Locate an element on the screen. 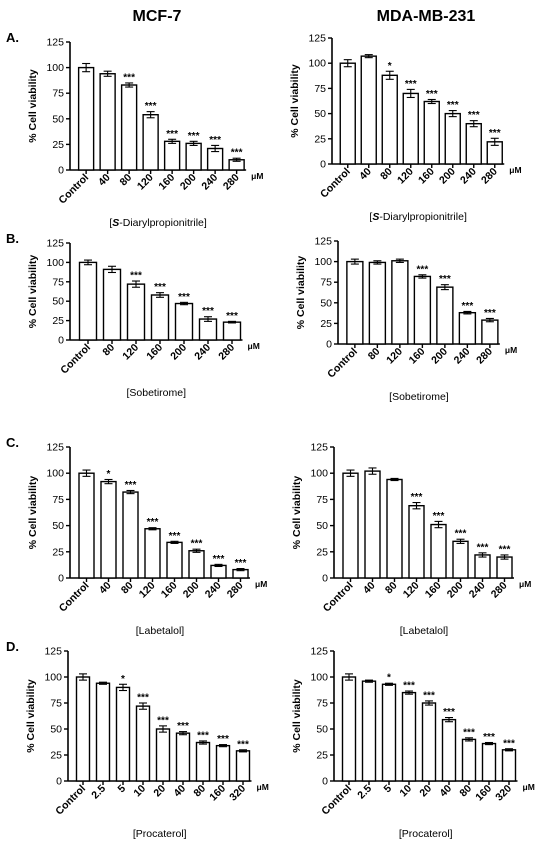  x-axis-label-part: -Diarylpropionitrile] is located at coordinates (423, 217).